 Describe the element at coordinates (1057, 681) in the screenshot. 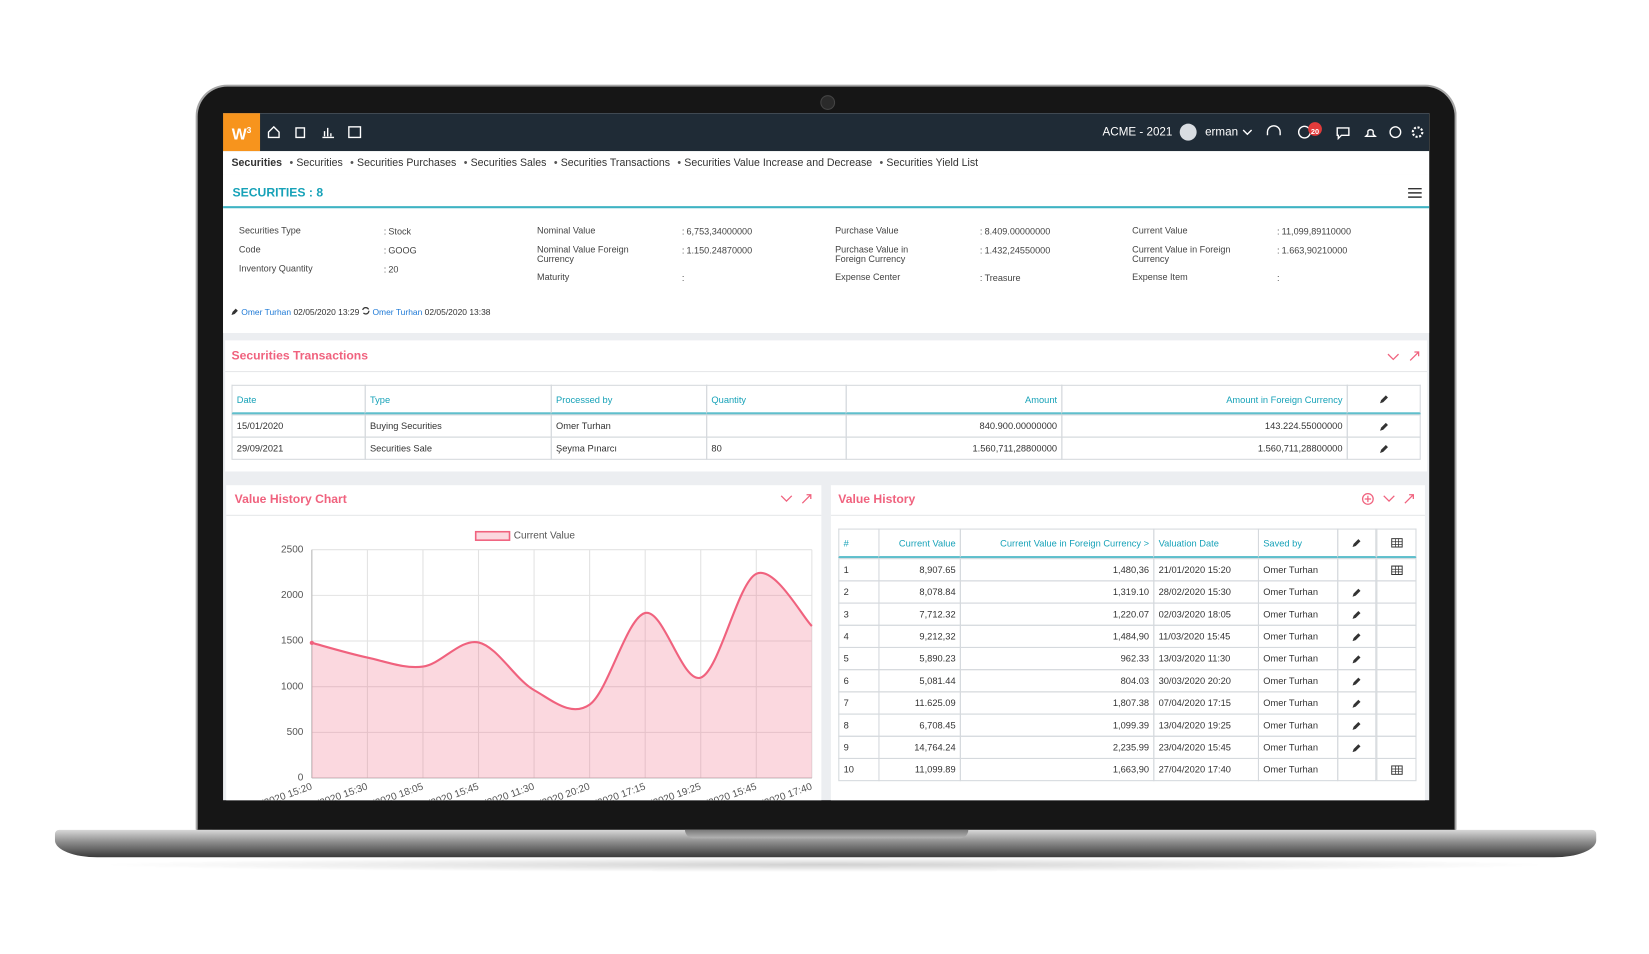

I see `table-cell: 804.03` at that location.